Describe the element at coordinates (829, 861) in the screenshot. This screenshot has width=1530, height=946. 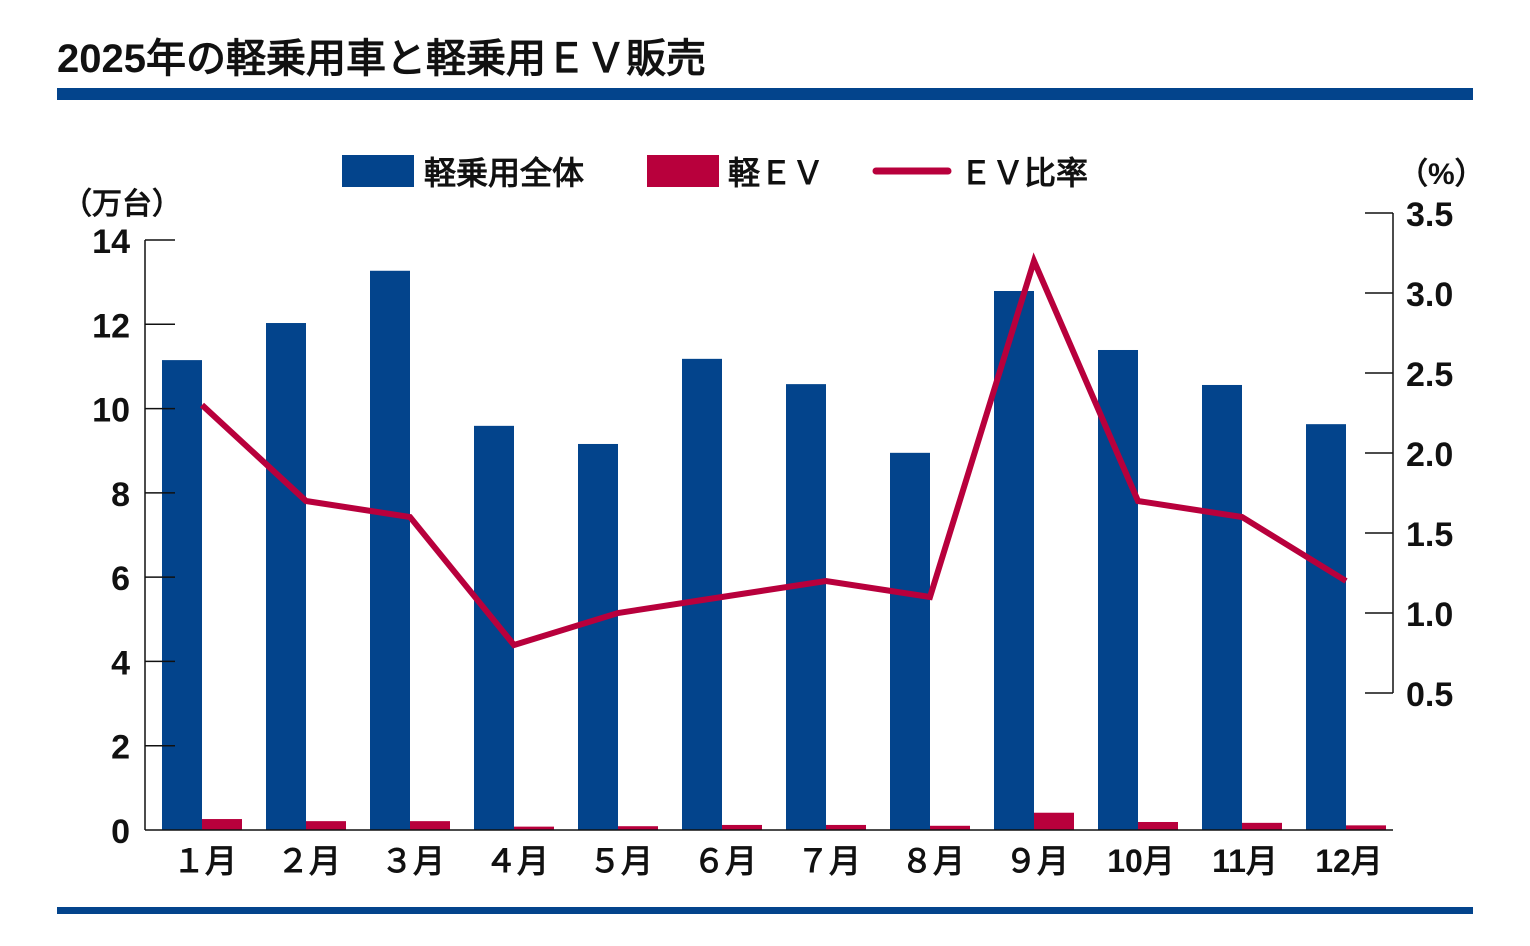
I see `x-tick-label: ７月` at that location.